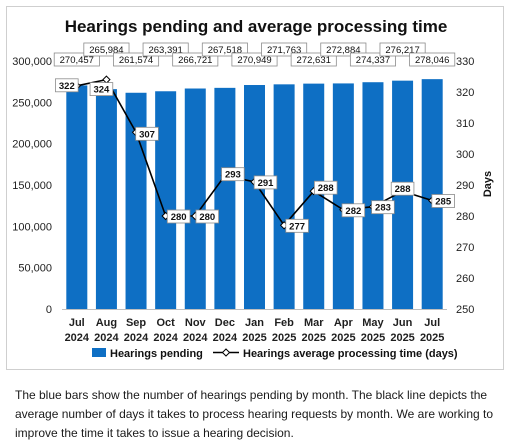 This screenshot has height=443, width=512. What do you see at coordinates (373, 60) in the screenshot?
I see `bar-value-label: 274,337` at bounding box center [373, 60].